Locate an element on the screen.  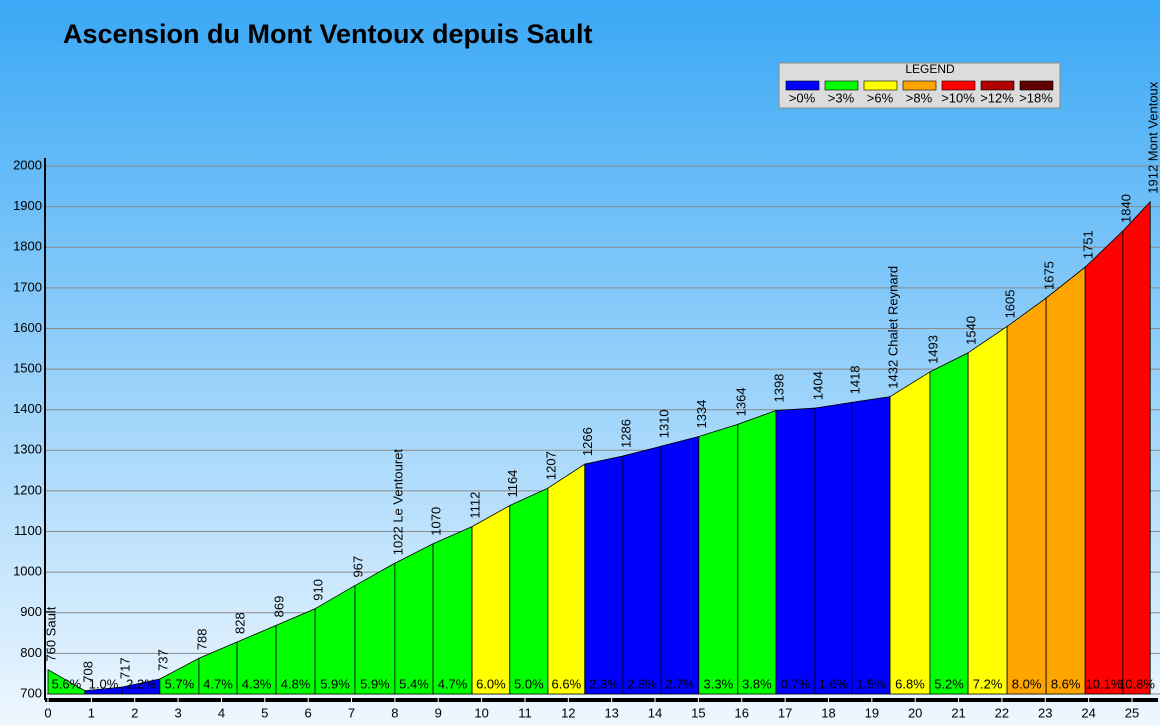
elevation-label: 1605 is located at coordinates (1010, 304).